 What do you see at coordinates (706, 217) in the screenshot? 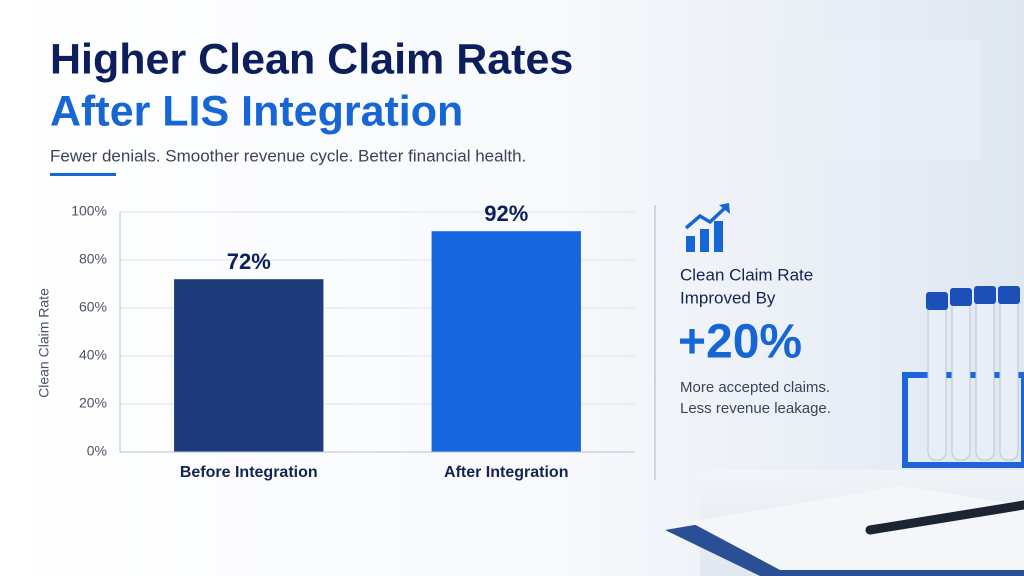
I see `icon-arrow` at bounding box center [706, 217].